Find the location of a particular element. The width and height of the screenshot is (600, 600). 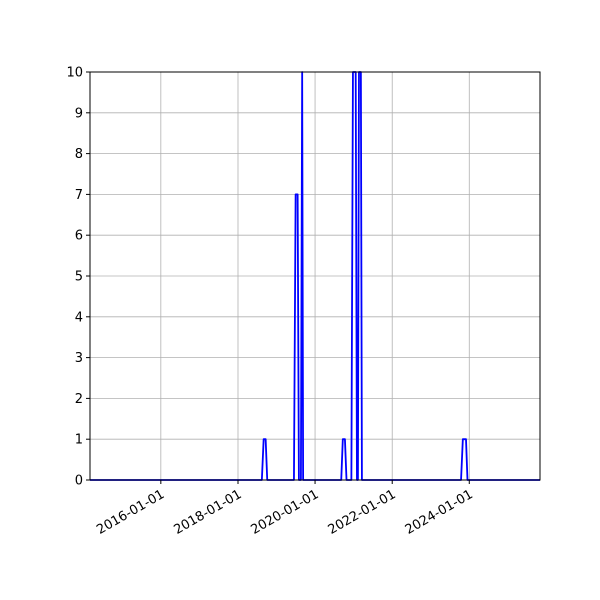

y-tick-label: 10 is located at coordinates (74, 73).